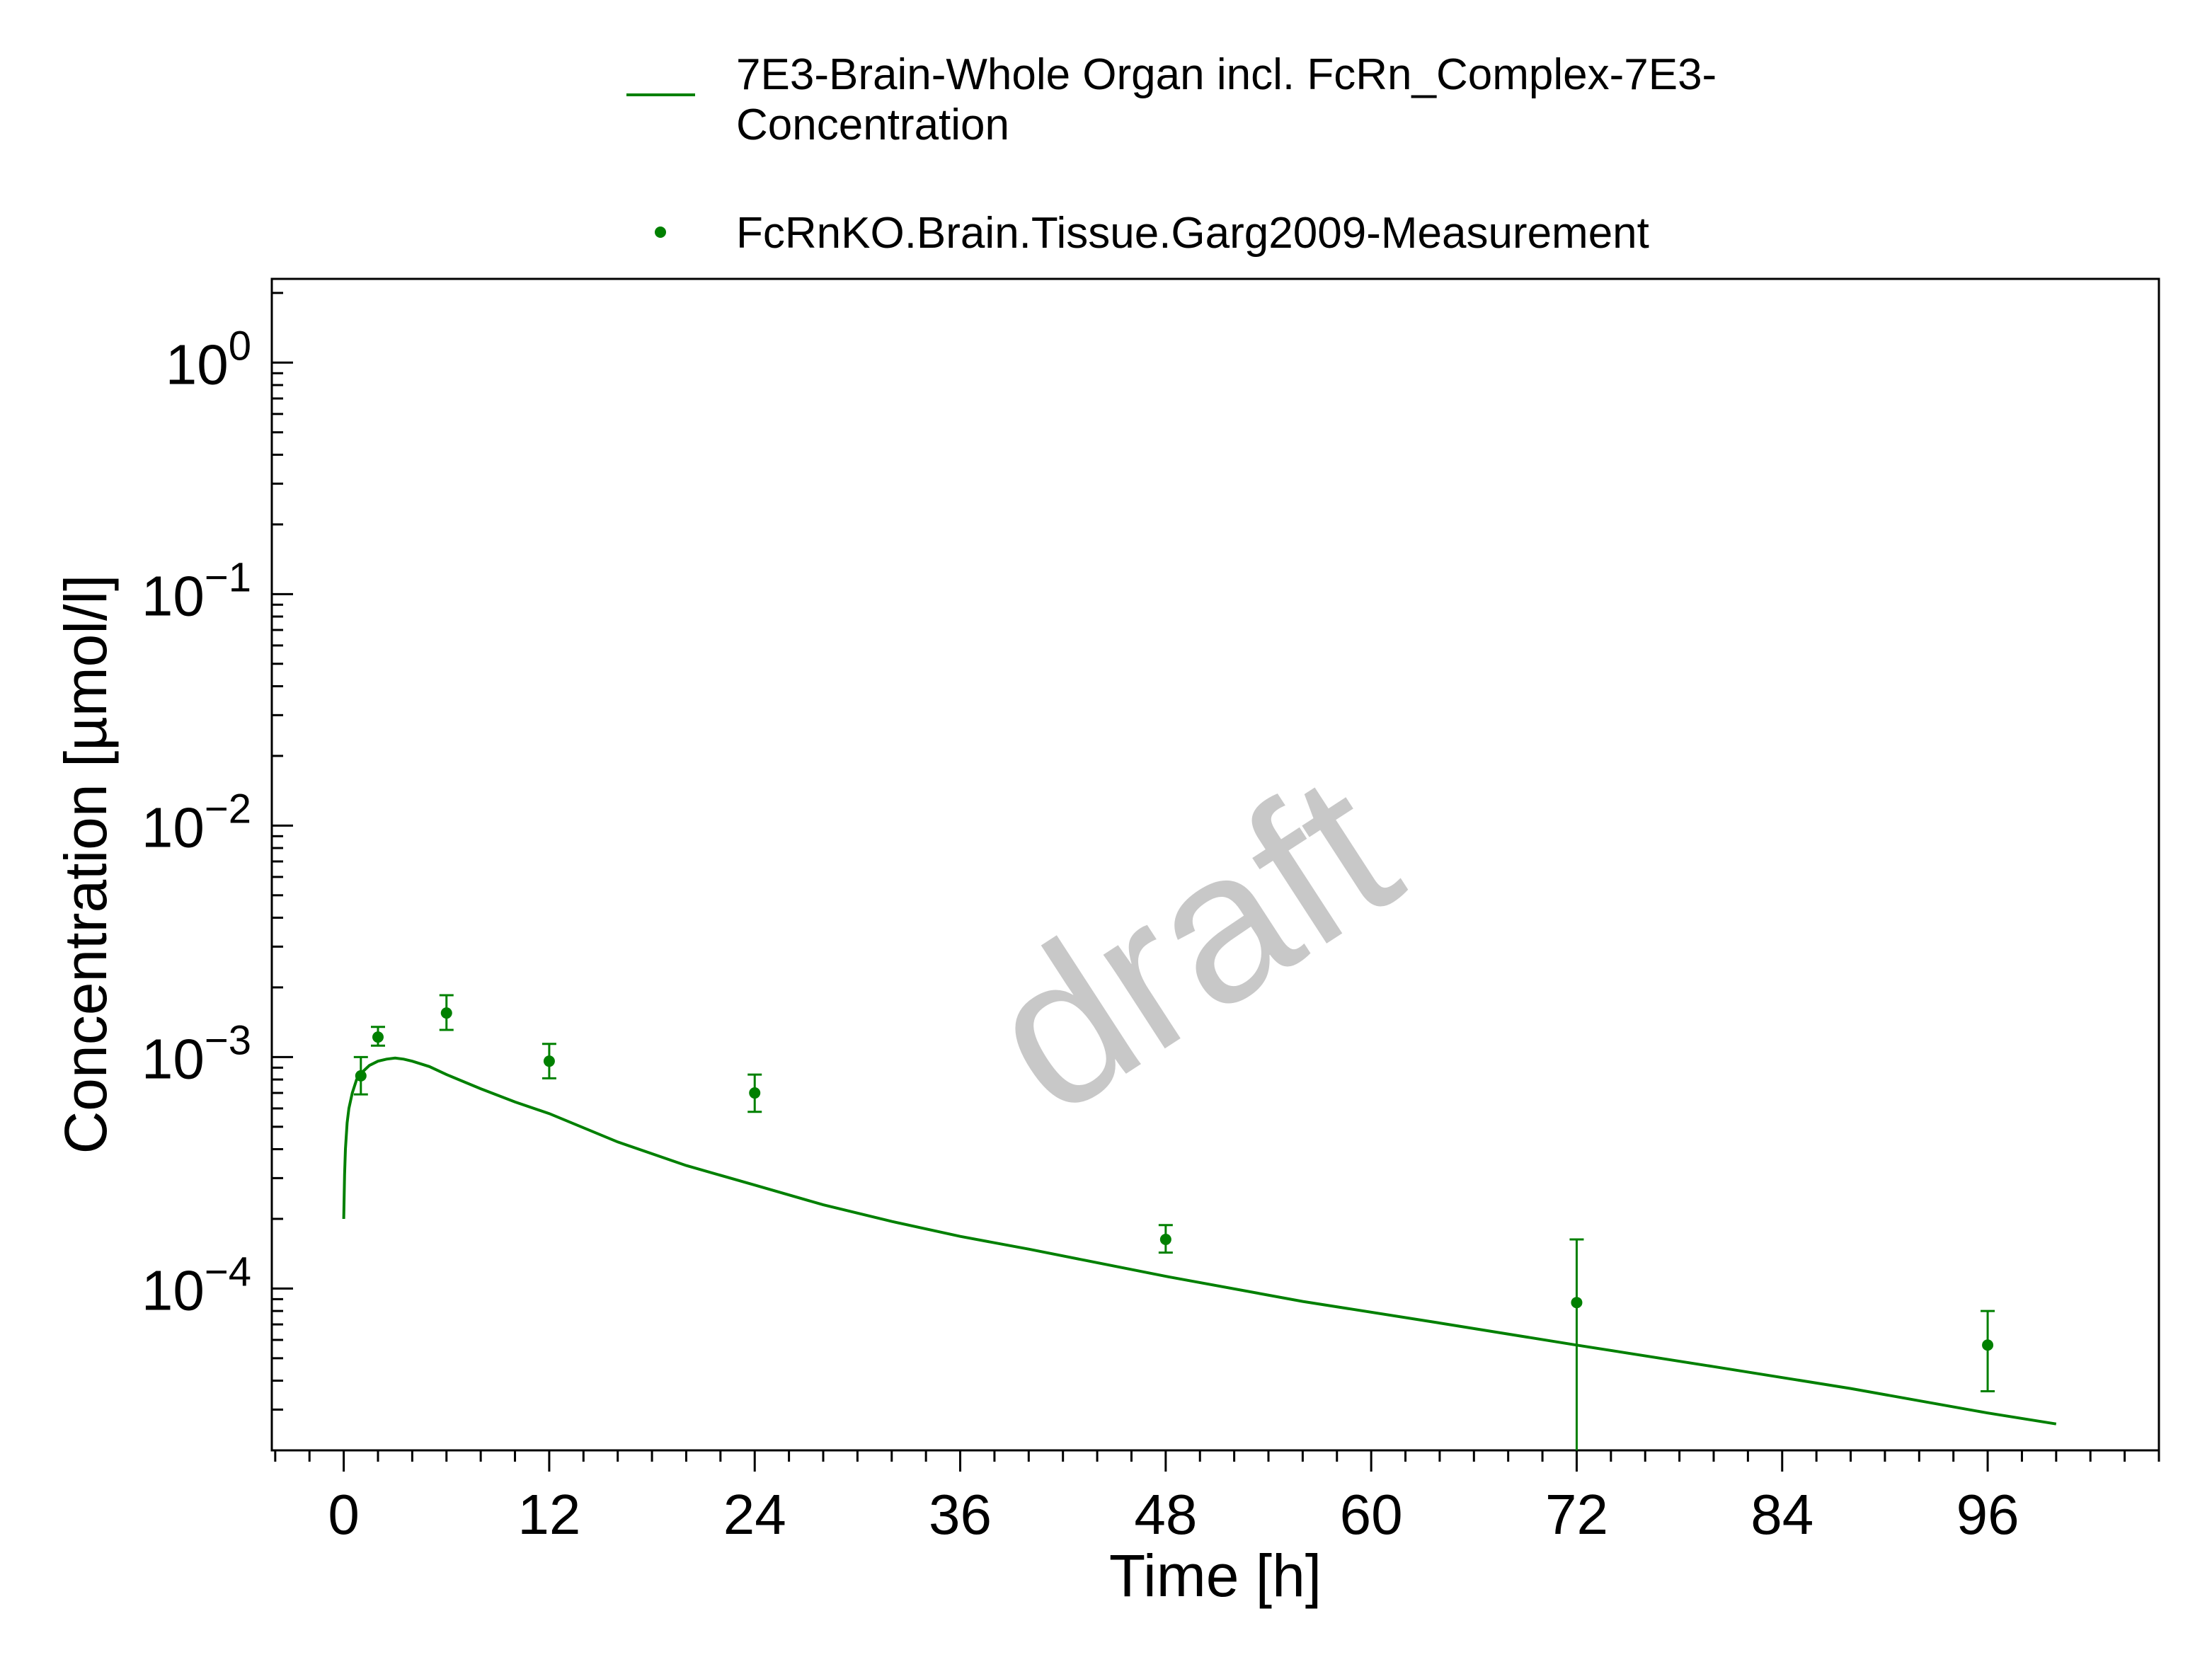 The width and height of the screenshot is (2212, 1662). Describe the element at coordinates (196, 1285) in the screenshot. I see `y-tick-label: 10⁻⁴` at that location.